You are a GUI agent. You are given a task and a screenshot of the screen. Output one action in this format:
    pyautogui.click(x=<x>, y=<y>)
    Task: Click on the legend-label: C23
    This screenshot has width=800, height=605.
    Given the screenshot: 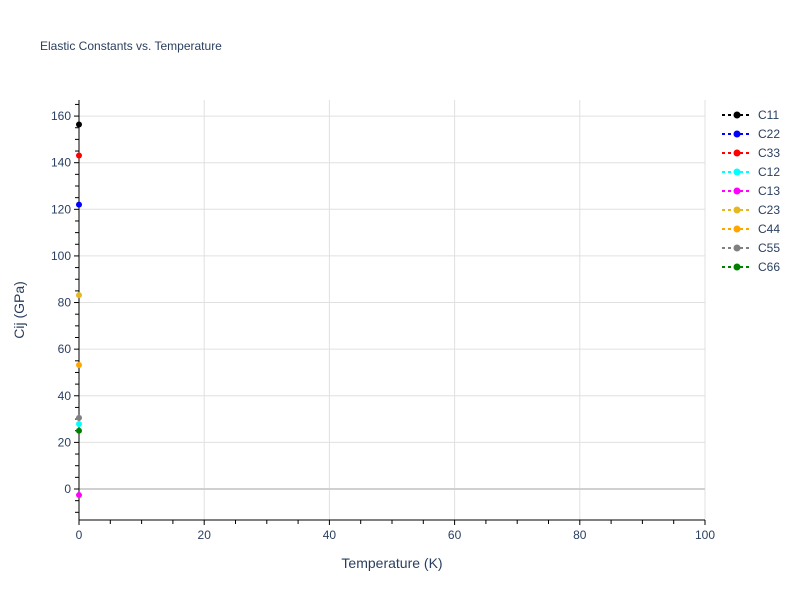 What is the action you would take?
    pyautogui.click(x=769, y=210)
    